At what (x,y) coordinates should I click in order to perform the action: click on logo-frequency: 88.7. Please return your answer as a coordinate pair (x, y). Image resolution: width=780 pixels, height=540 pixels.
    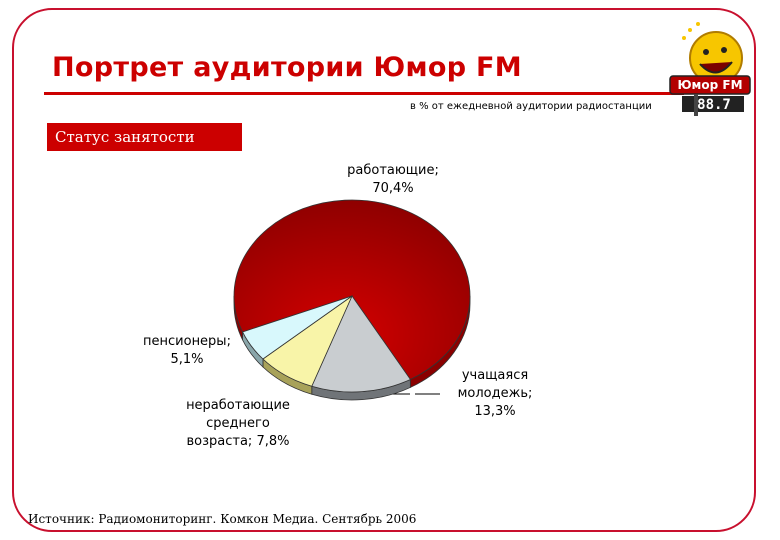
    Looking at the image, I should click on (714, 105).